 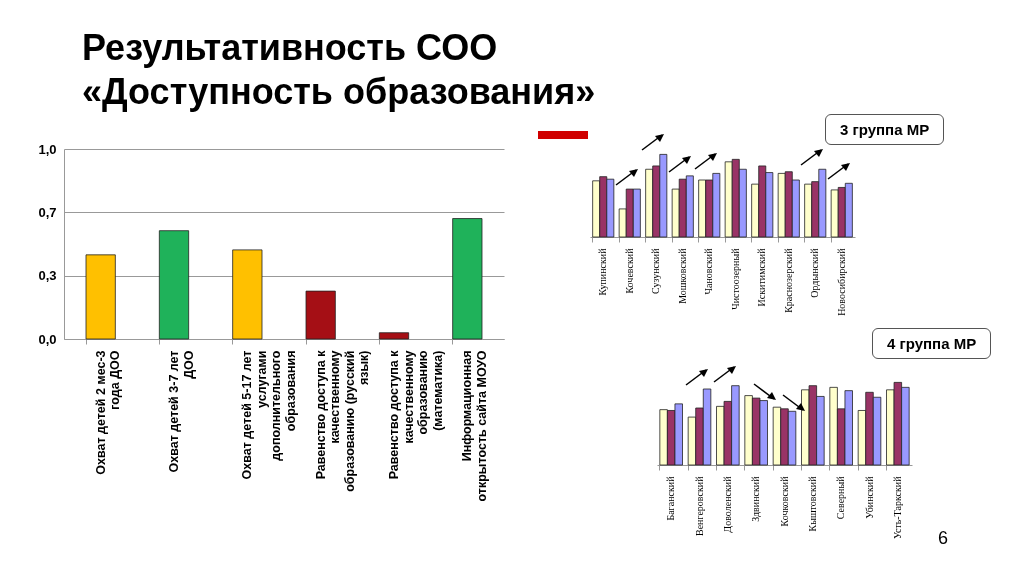 What do you see at coordinates (762, 277) in the screenshot?
I see `x-tick-label: Искитимский` at bounding box center [762, 277].